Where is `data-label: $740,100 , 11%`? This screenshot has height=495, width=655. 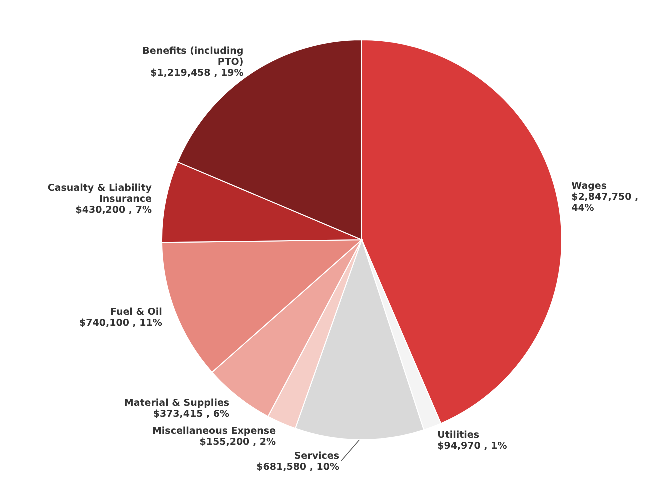 data-label: $740,100 , 11% is located at coordinates (121, 323).